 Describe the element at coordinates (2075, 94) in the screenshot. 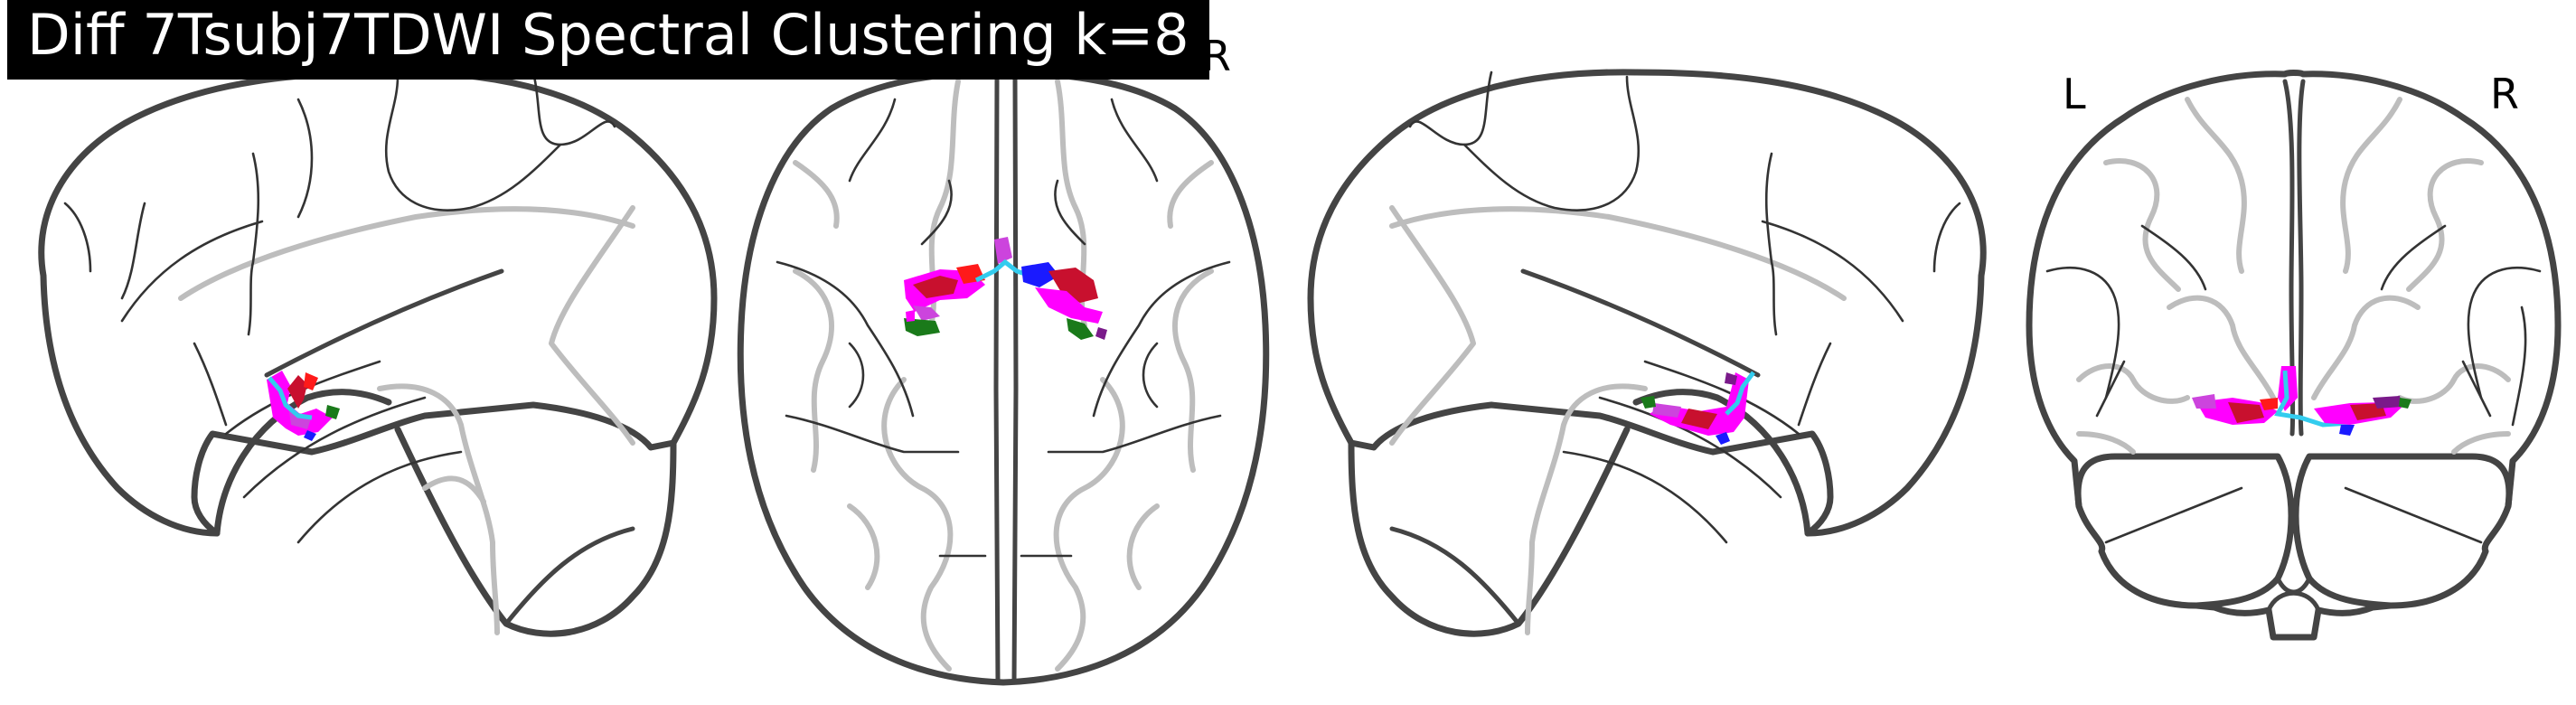

I see `coronal-left-label: L` at that location.